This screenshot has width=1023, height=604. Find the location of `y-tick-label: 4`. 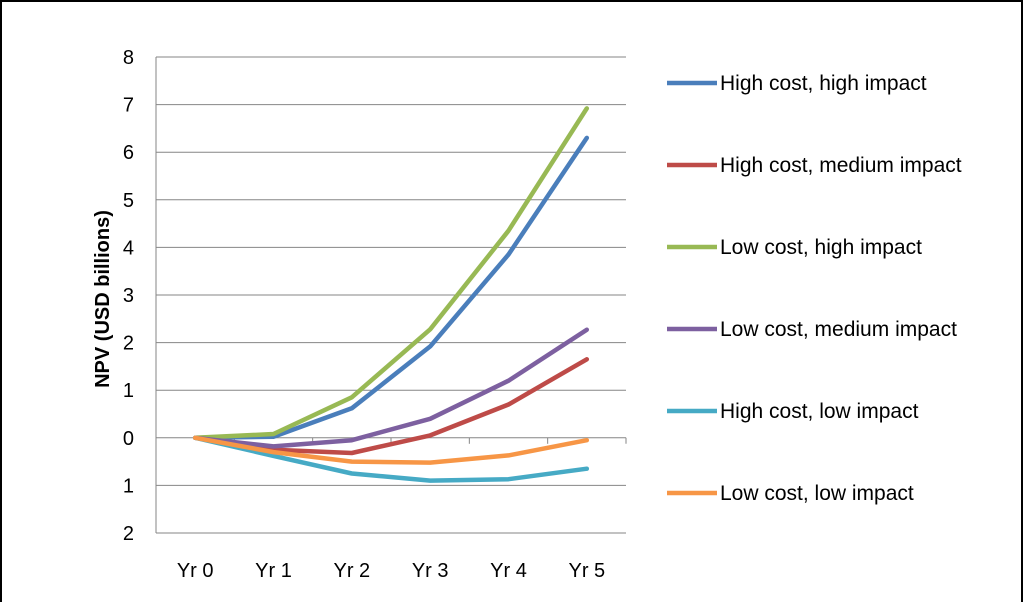

y-tick-label: 4 is located at coordinates (128, 248).